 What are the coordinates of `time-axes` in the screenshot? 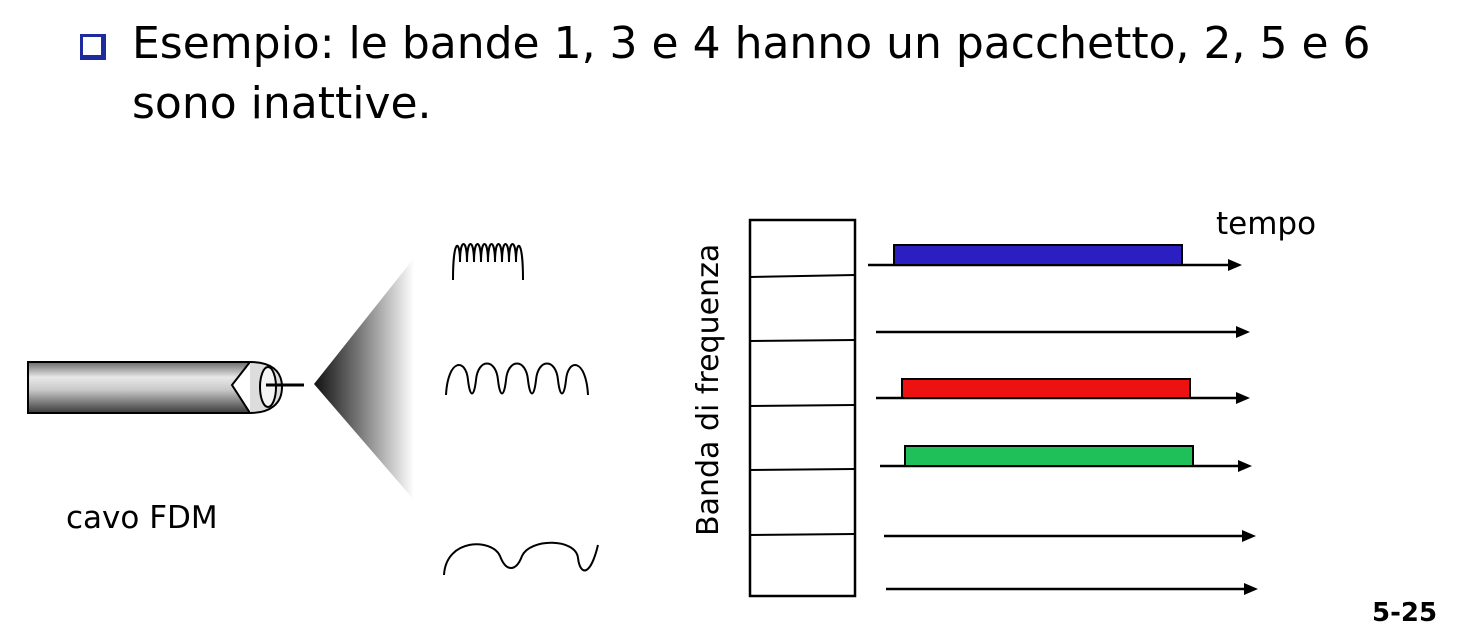 It's located at (1063, 427).